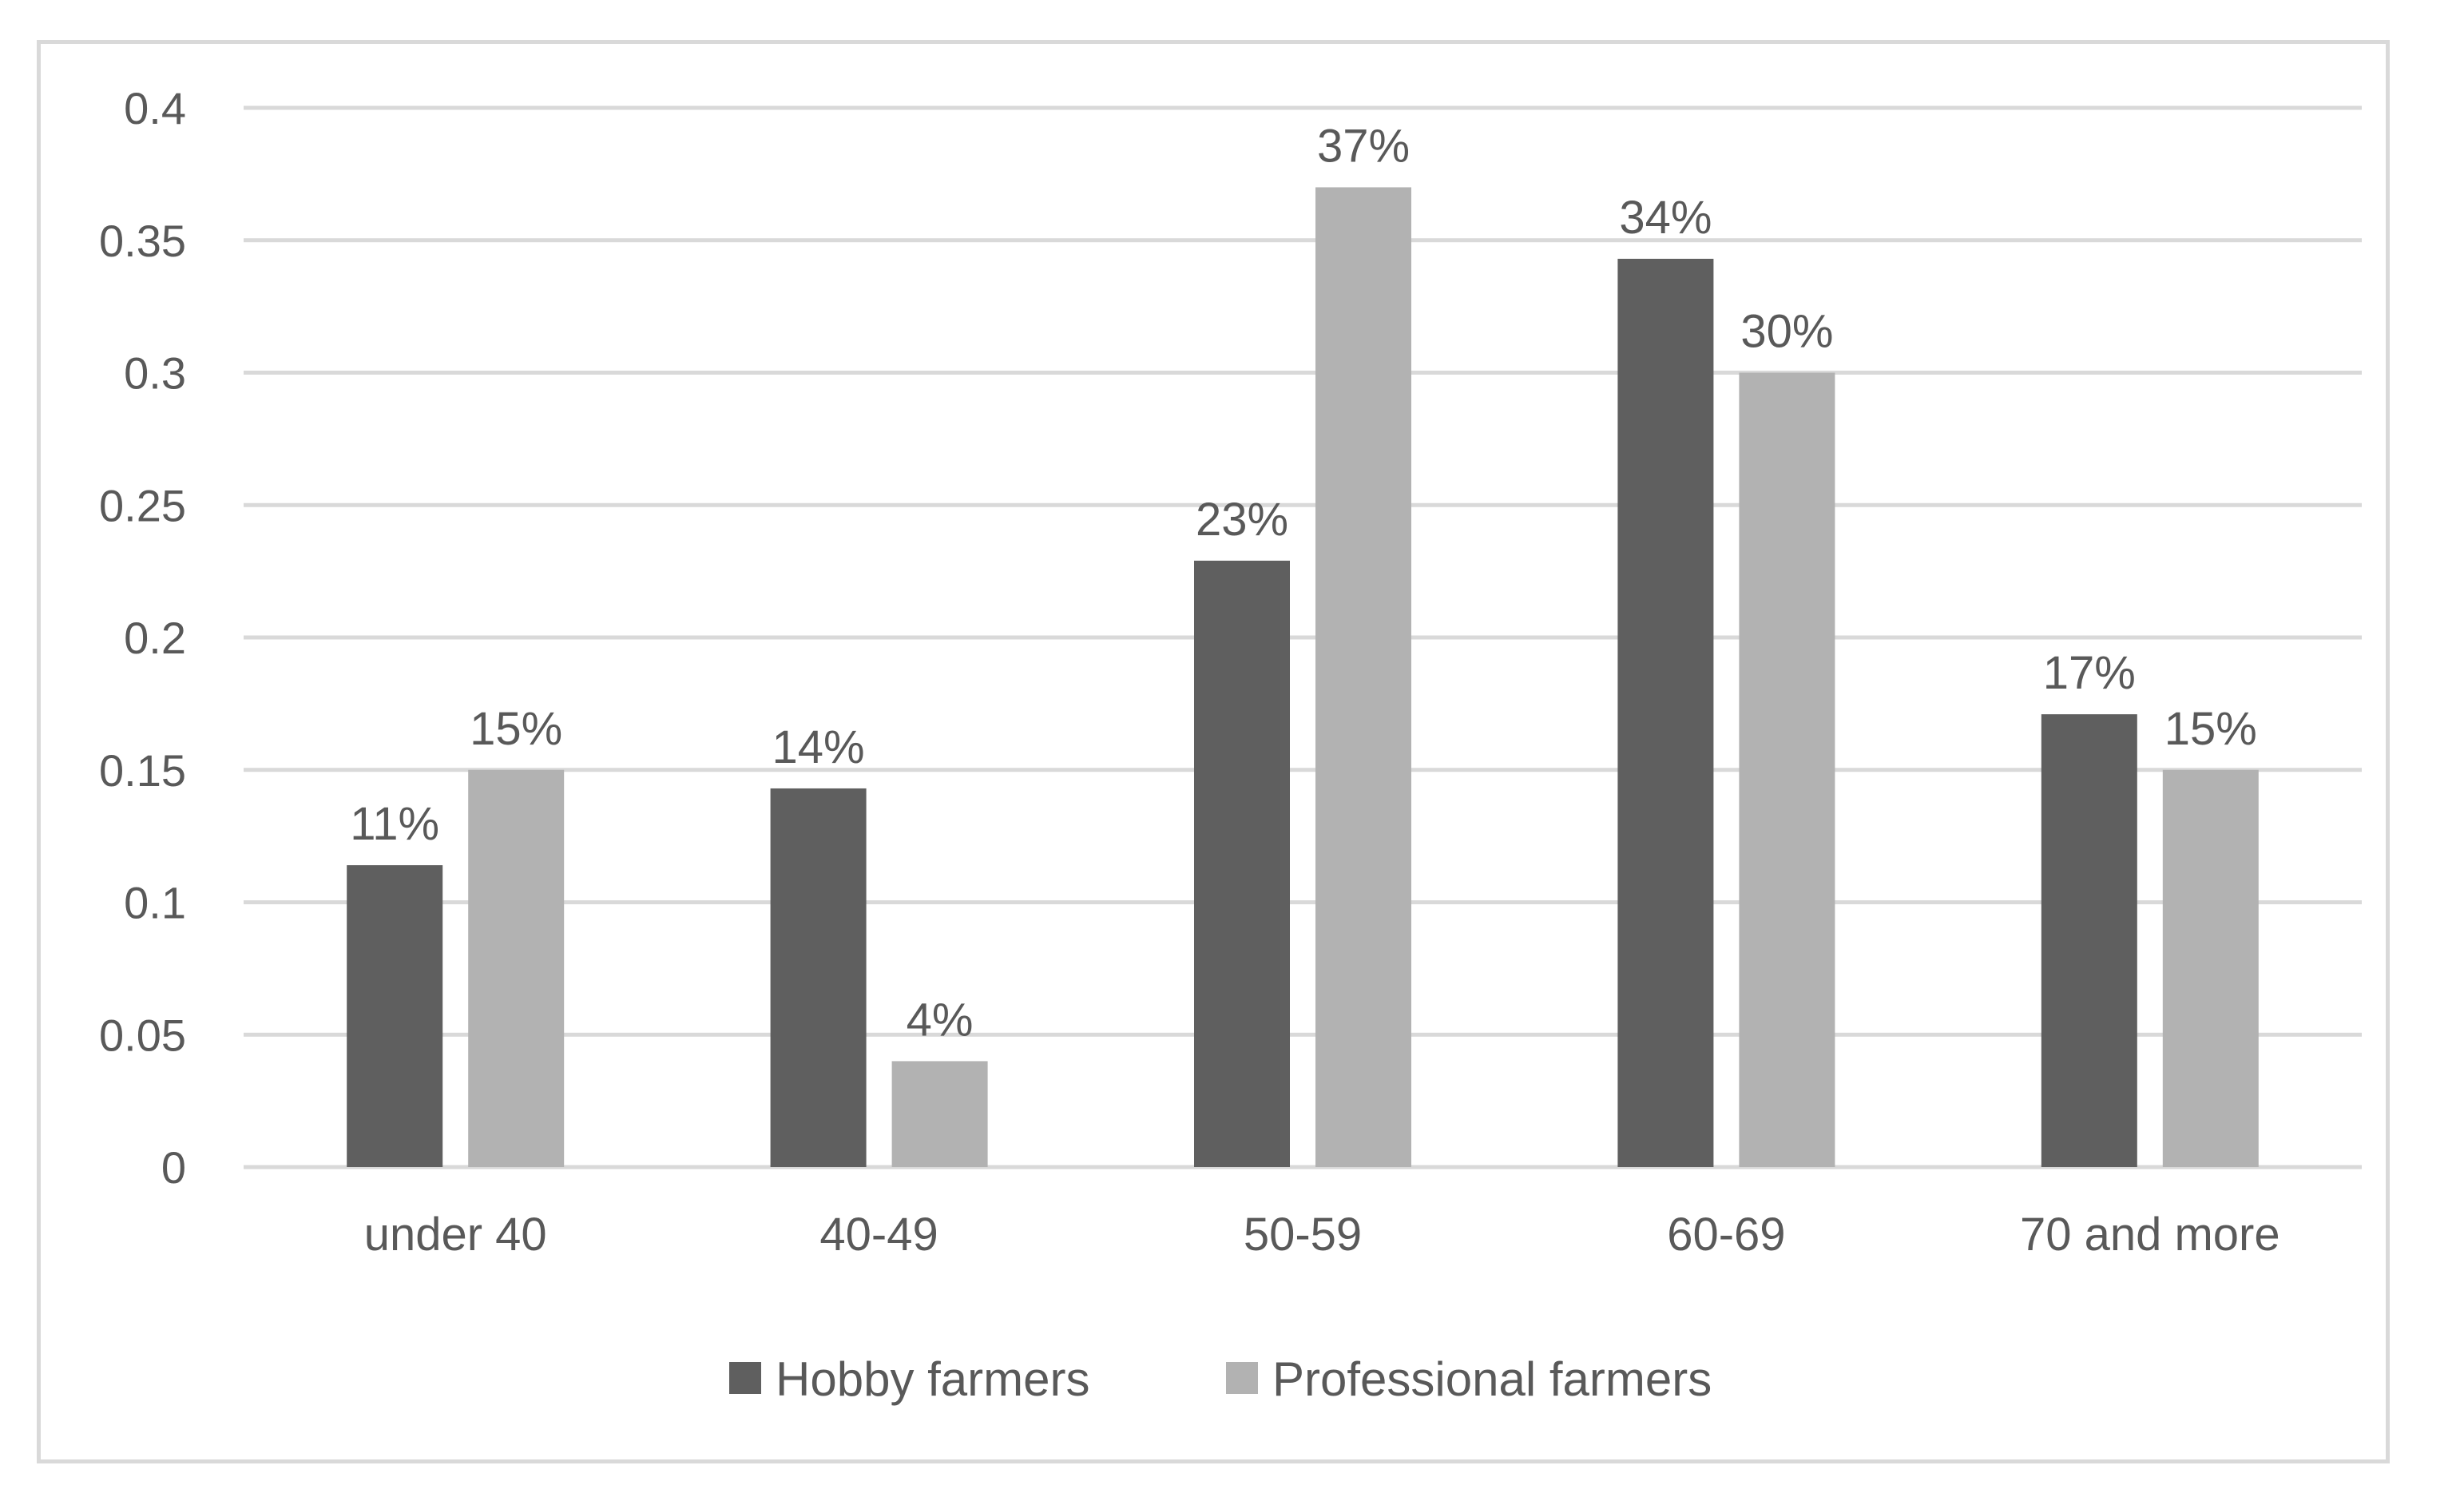  What do you see at coordinates (155, 638) in the screenshot?
I see `y-tick-label: 0.2` at bounding box center [155, 638].